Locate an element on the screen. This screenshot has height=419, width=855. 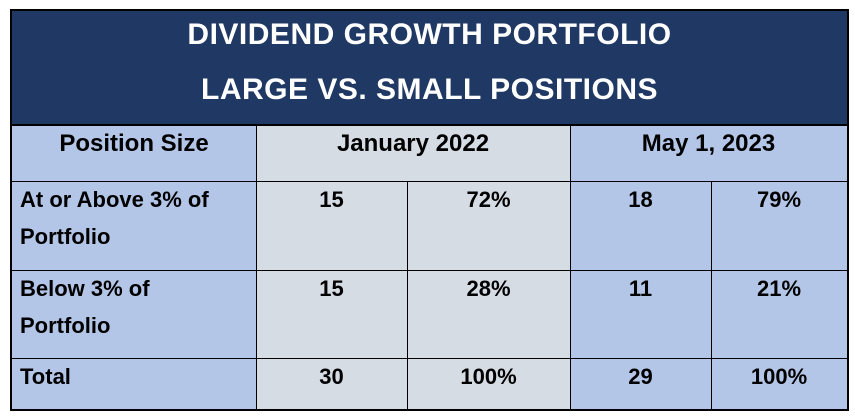
header-may-2023: May 1, 2023 is located at coordinates (708, 153).